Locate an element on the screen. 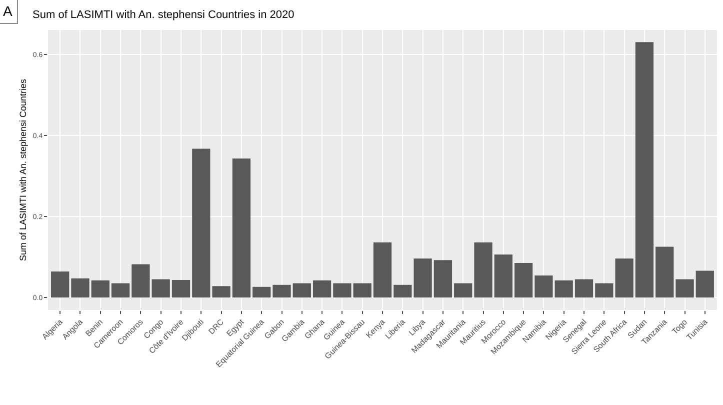 The image size is (723, 405). chart-title: Sum of LASIMTI with An. stephensi Countries in 2020 is located at coordinates (163, 14).